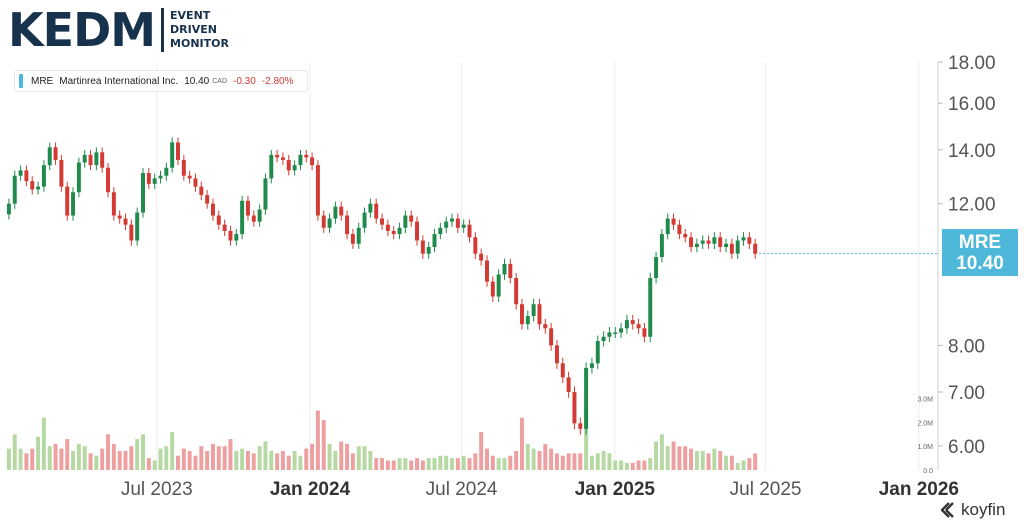 The image size is (1024, 529). Describe the element at coordinates (972, 104) in the screenshot. I see `y-tick-label: 16.00` at that location.